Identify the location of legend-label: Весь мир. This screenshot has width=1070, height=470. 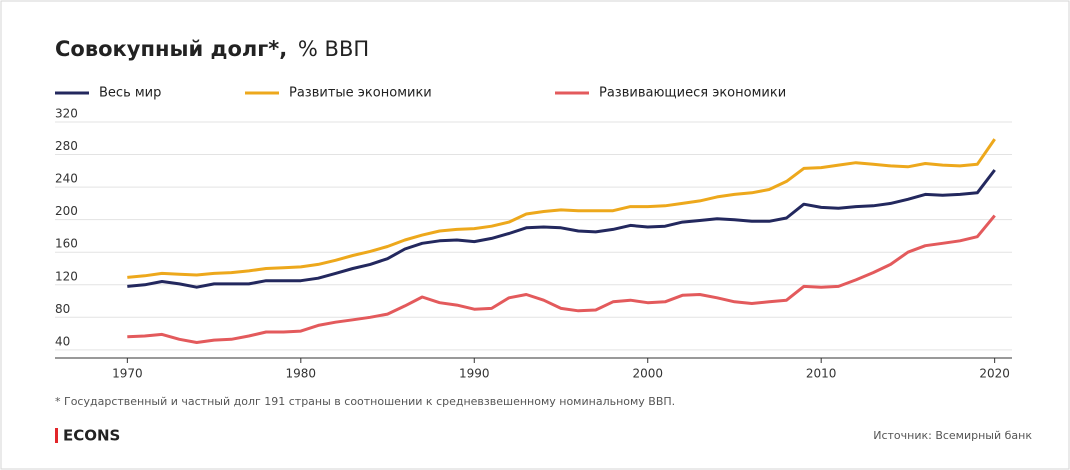
(130, 93).